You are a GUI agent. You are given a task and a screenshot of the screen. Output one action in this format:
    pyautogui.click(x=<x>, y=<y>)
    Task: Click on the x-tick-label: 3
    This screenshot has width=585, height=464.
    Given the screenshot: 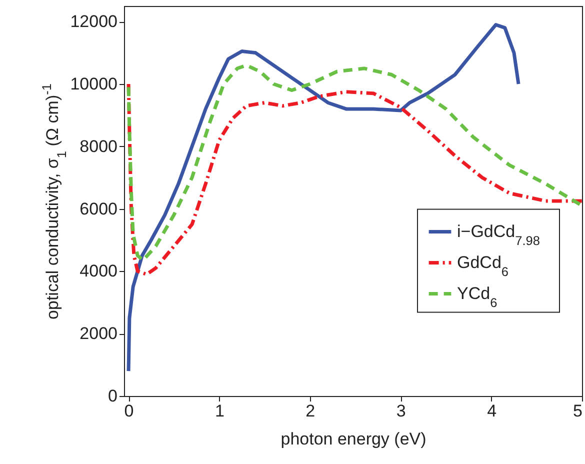 What is the action you would take?
    pyautogui.click(x=401, y=411)
    